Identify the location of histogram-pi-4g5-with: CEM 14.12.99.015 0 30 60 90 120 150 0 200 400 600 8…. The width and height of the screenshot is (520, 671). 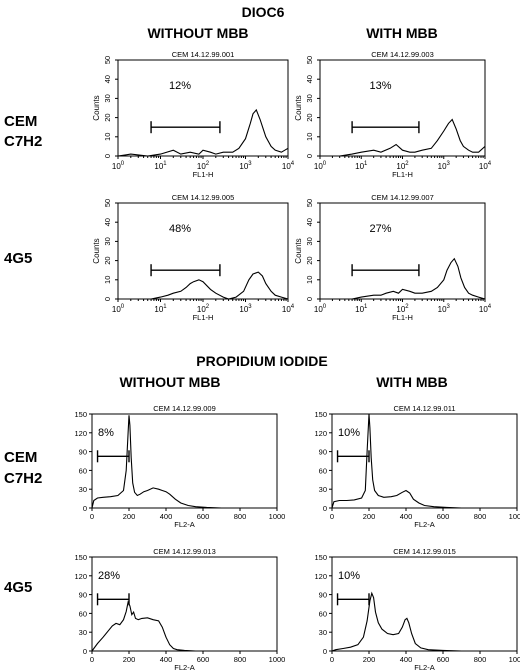
(417, 609).